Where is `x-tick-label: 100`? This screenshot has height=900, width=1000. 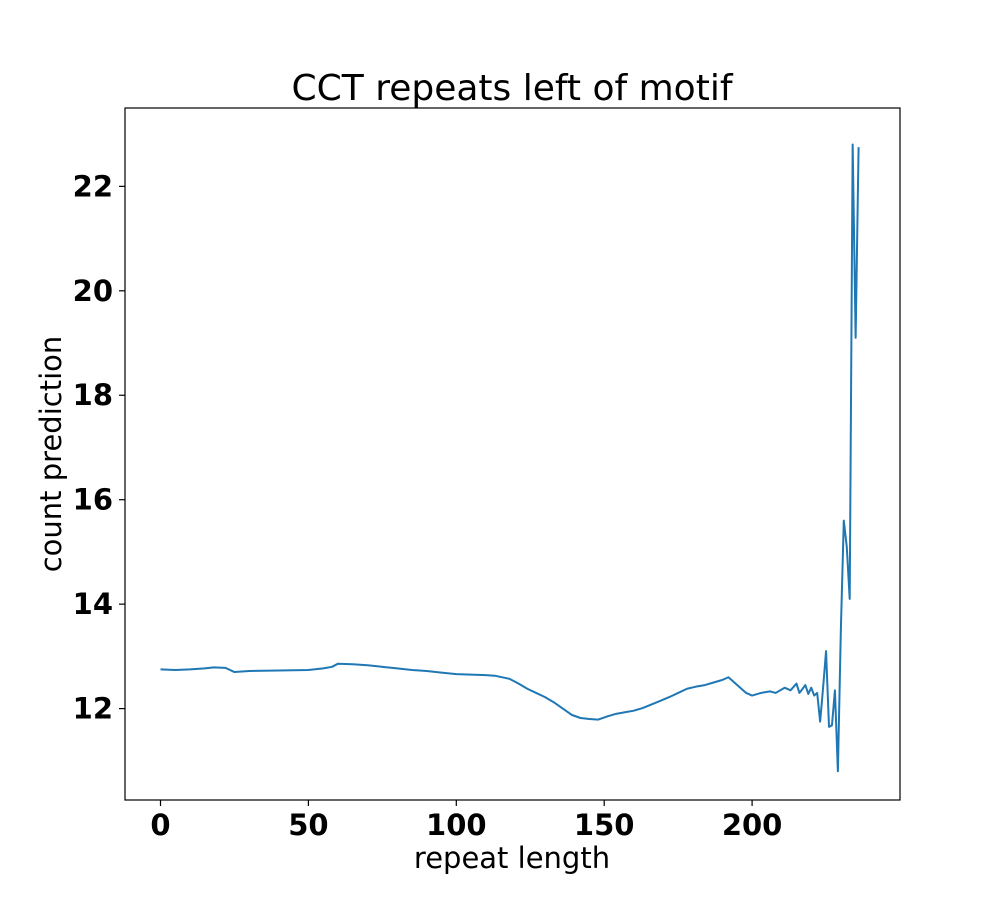
x-tick-label: 100 is located at coordinates (456, 825).